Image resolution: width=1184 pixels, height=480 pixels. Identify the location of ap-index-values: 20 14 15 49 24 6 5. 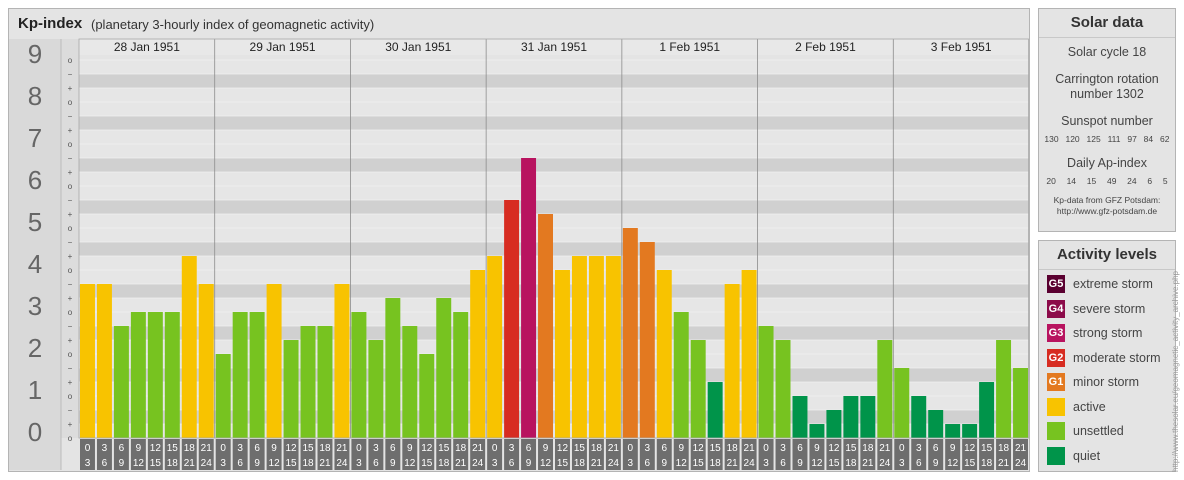
(1107, 181).